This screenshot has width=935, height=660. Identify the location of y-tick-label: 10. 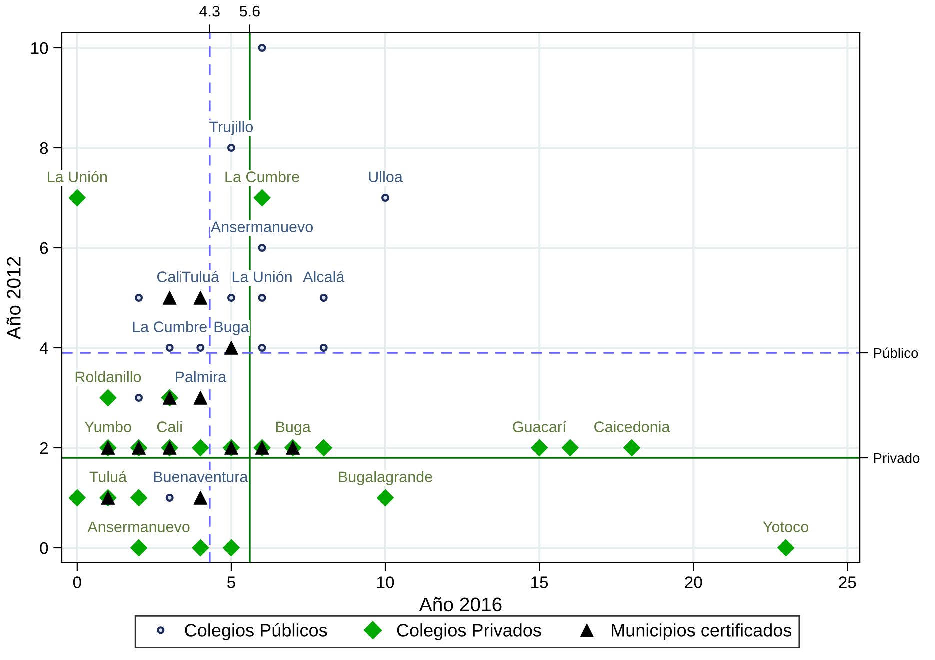
(40, 48).